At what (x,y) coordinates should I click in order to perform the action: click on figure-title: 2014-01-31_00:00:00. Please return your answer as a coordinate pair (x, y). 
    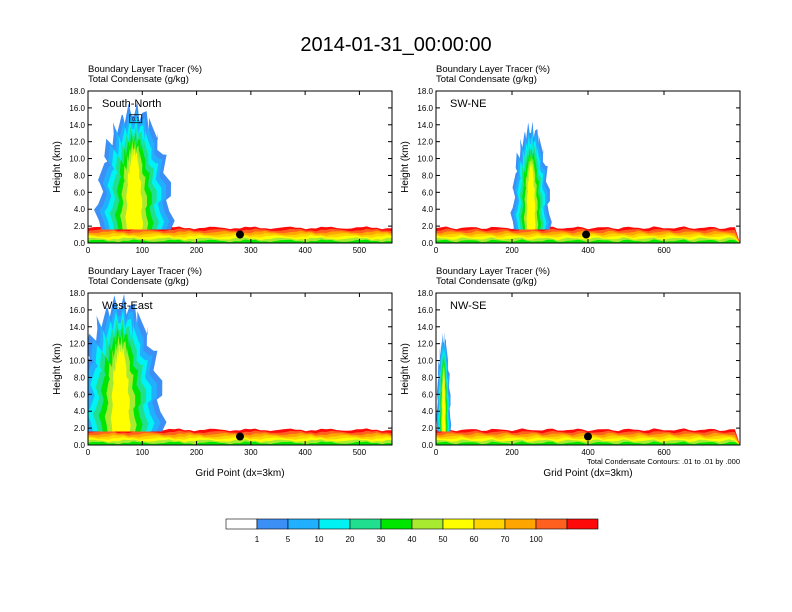
    Looking at the image, I should click on (395, 45).